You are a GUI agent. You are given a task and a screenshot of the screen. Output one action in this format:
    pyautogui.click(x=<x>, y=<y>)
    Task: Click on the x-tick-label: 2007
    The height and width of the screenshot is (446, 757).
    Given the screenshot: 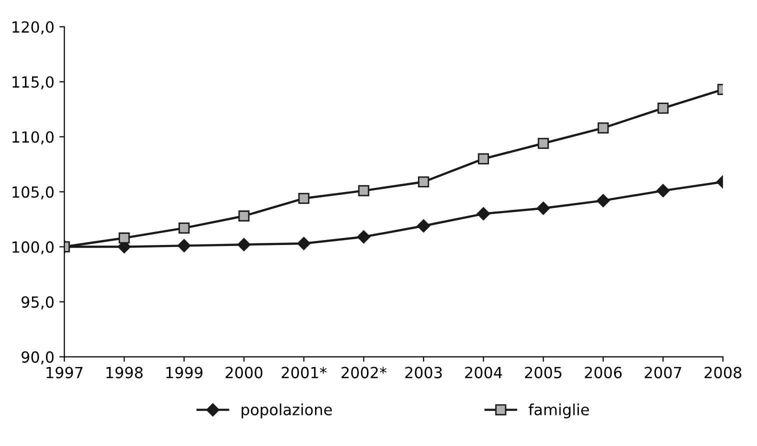 What is the action you would take?
    pyautogui.click(x=663, y=372)
    